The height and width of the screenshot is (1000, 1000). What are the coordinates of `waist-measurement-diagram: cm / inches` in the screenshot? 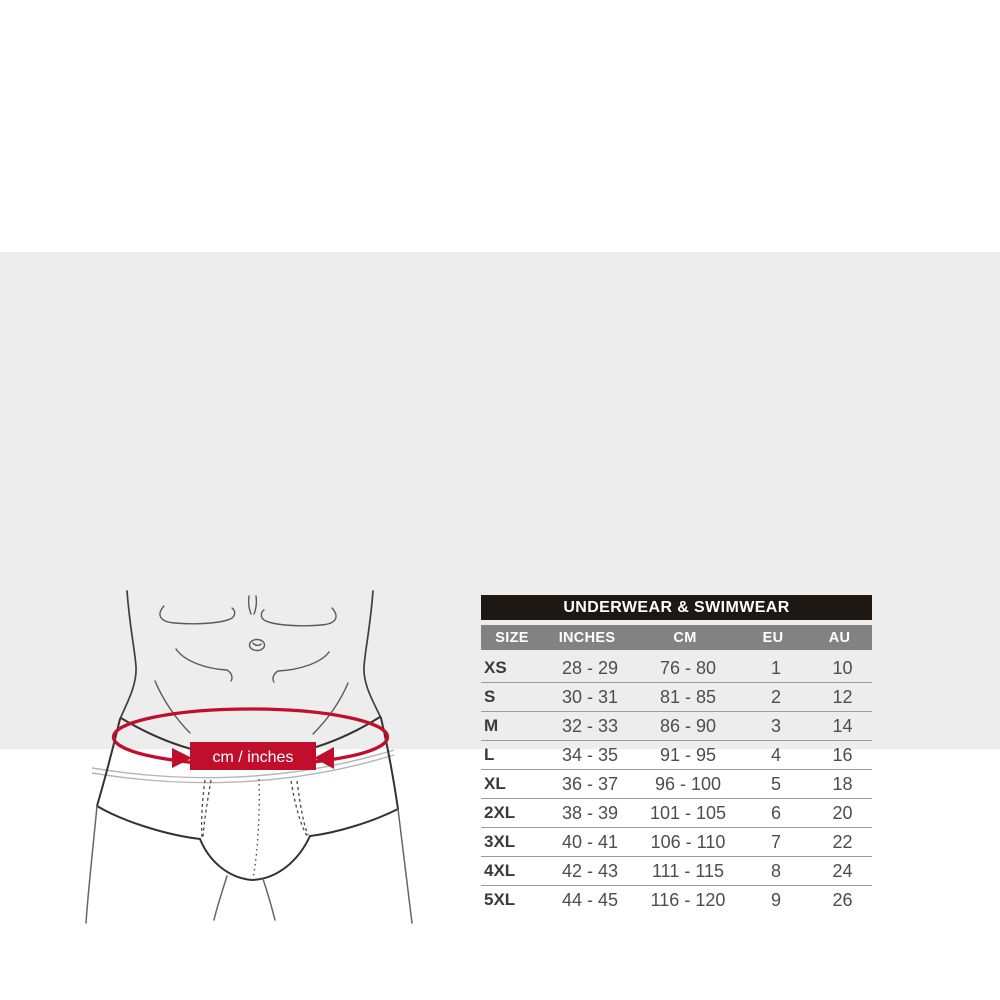 It's located at (249, 757).